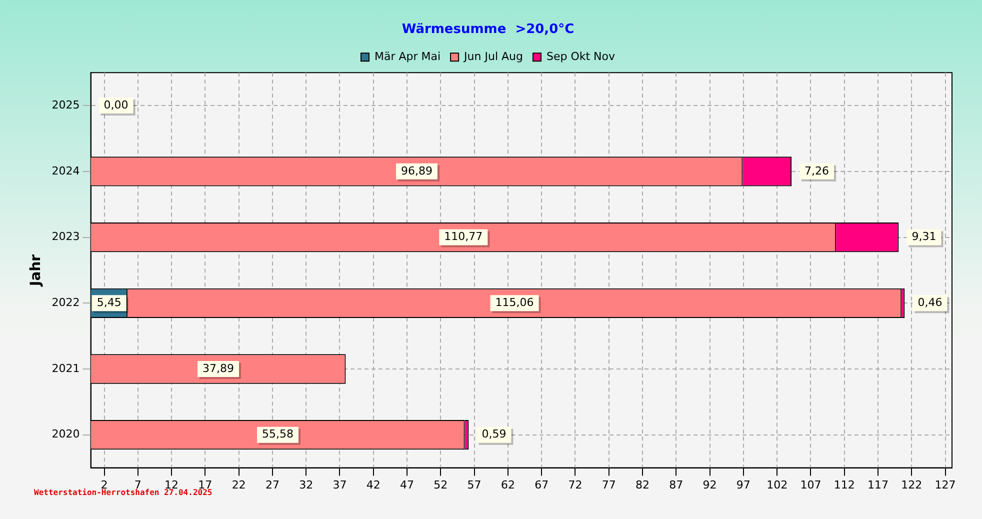 This screenshot has width=982, height=519. What do you see at coordinates (463, 237) in the screenshot?
I see `data-label: 110,77` at bounding box center [463, 237].